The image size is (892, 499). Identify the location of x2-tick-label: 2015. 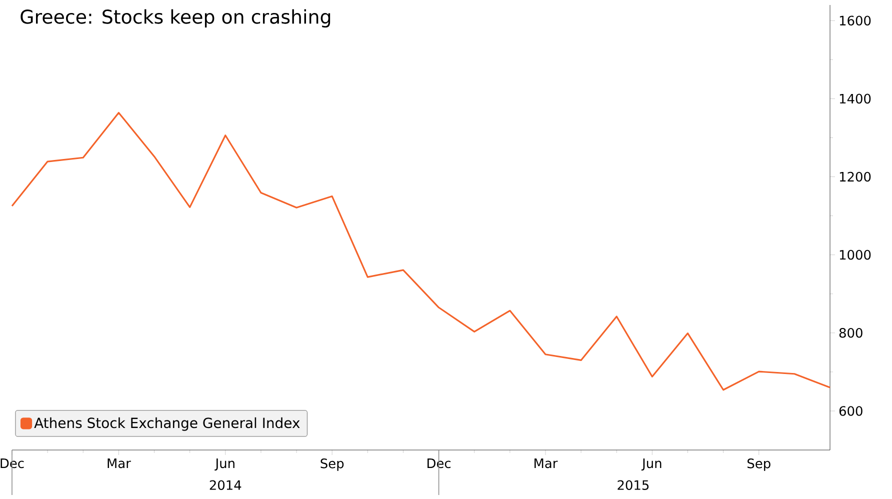
(633, 485).